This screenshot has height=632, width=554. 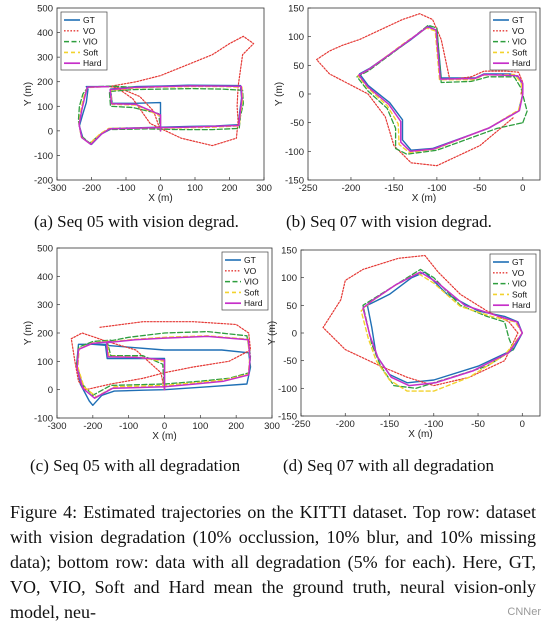 What do you see at coordinates (195, 188) in the screenshot?
I see `x-tick-label: 100` at bounding box center [195, 188].